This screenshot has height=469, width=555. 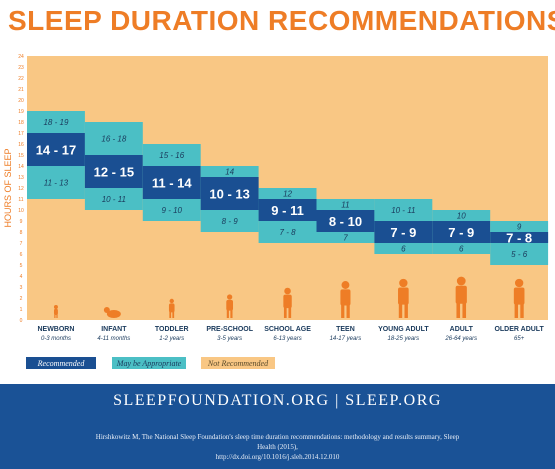 What do you see at coordinates (171, 155) in the screenshot?
I see `upper-appropriate-label: 15 - 16` at bounding box center [171, 155].